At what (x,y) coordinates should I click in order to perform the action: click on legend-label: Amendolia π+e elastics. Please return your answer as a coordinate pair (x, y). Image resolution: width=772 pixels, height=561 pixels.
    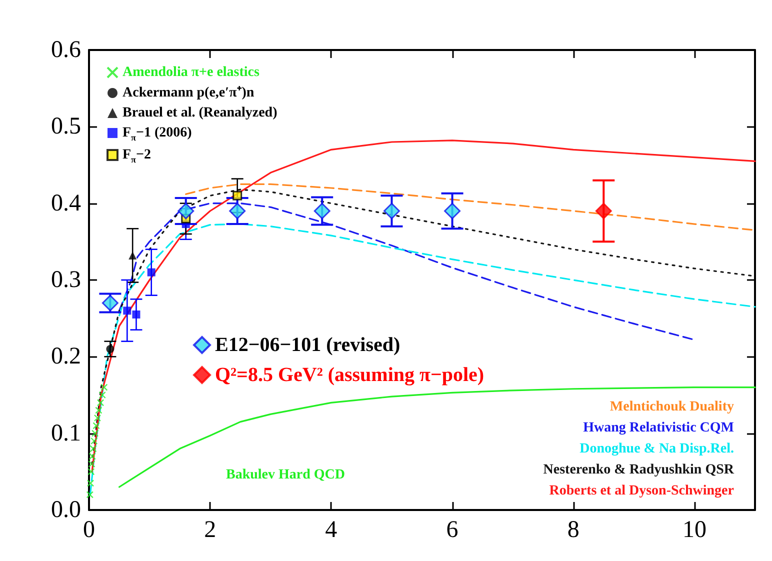
    Looking at the image, I should click on (191, 72).